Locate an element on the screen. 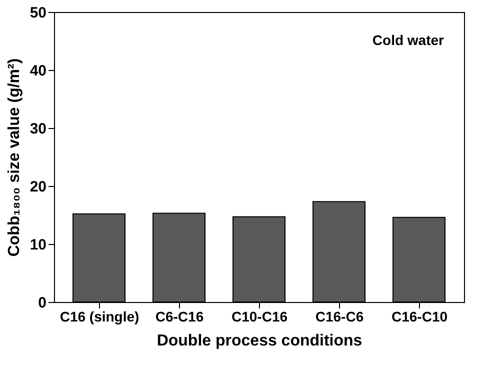 This screenshot has height=383, width=500. annotation: Cold water is located at coordinates (408, 40).